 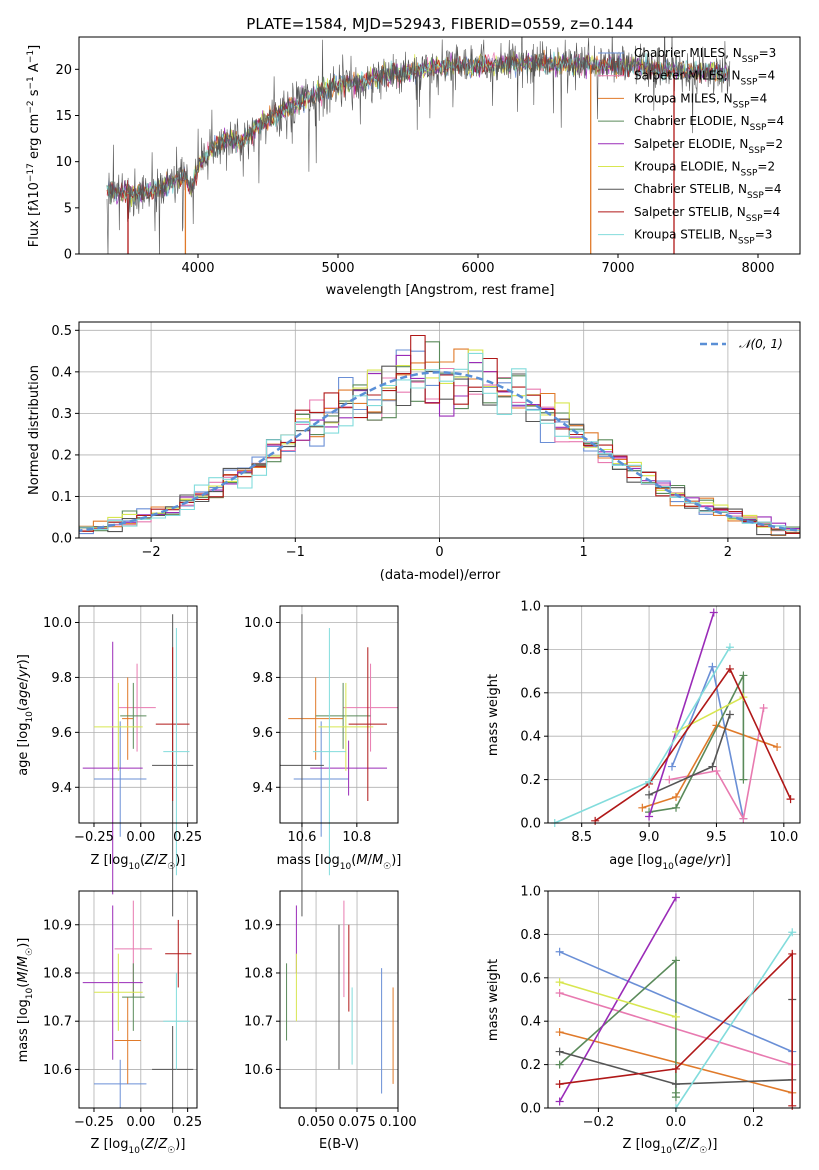 I want to click on wZ-y-tick-label: 0.2, so click(x=530, y=1065).